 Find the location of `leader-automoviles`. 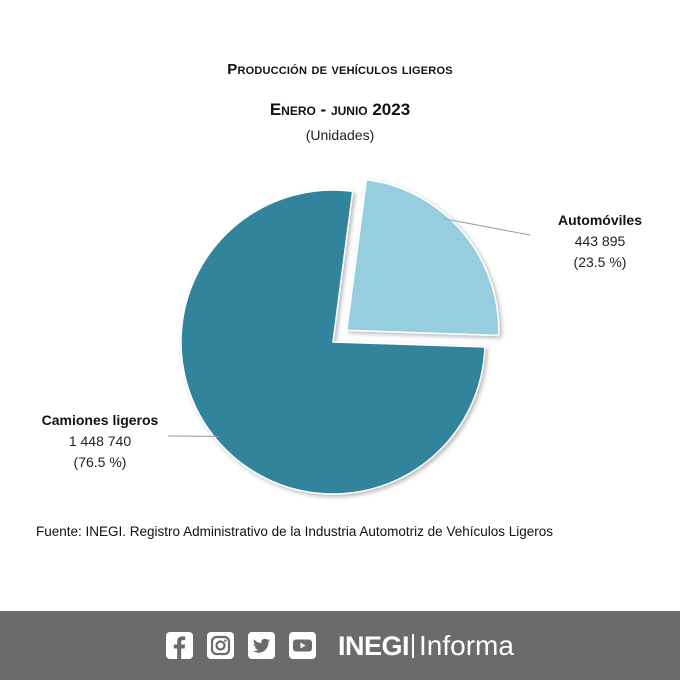

leader-automoviles is located at coordinates (487, 227).